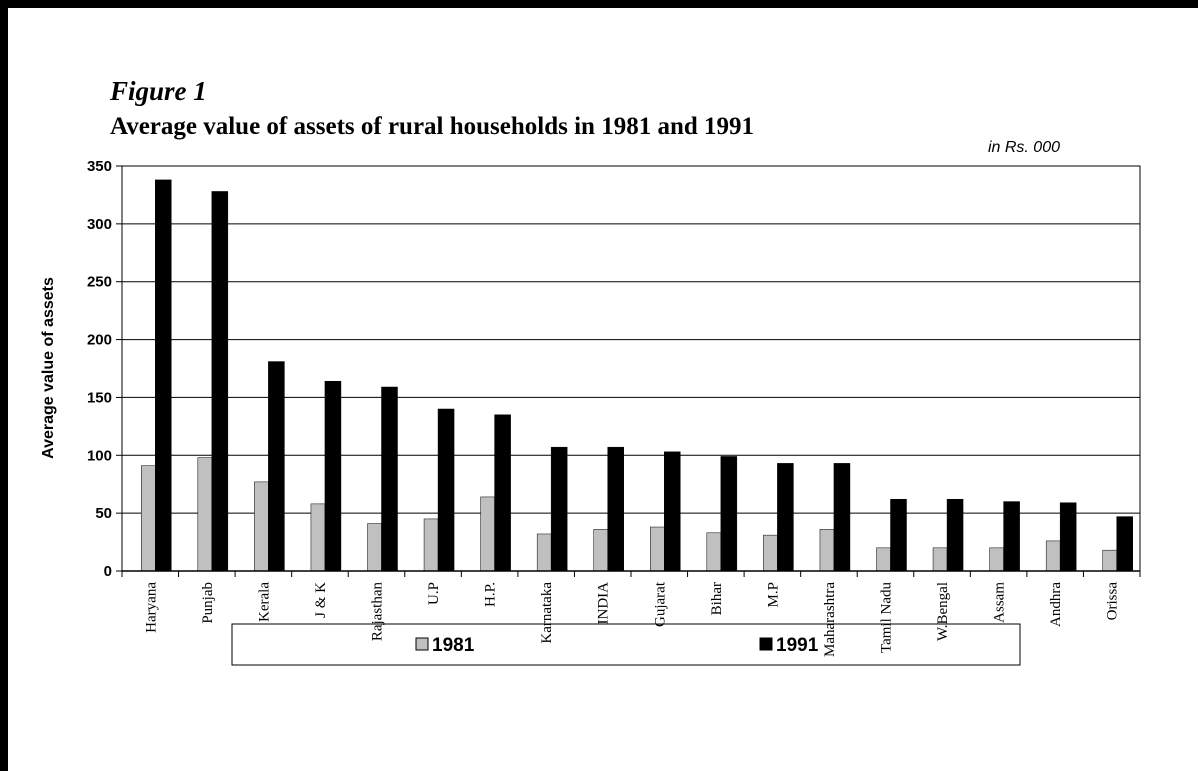 Image resolution: width=1198 pixels, height=771 pixels. What do you see at coordinates (434, 593) in the screenshot?
I see `x-tick-label: U.P` at bounding box center [434, 593].